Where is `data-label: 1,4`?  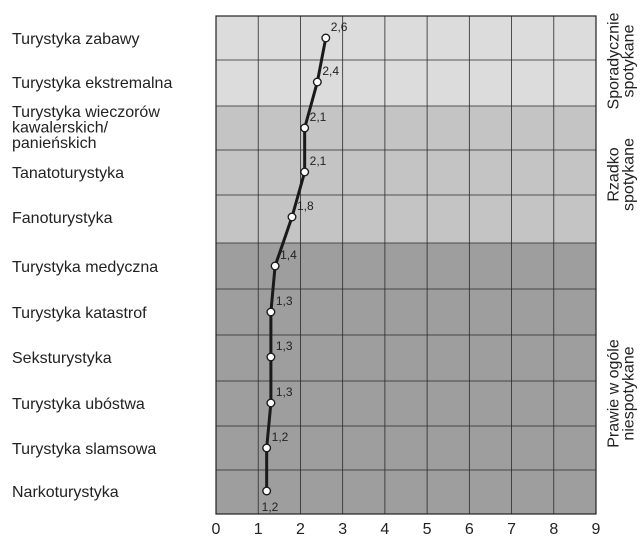 data-label: 1,4 is located at coordinates (288, 255).